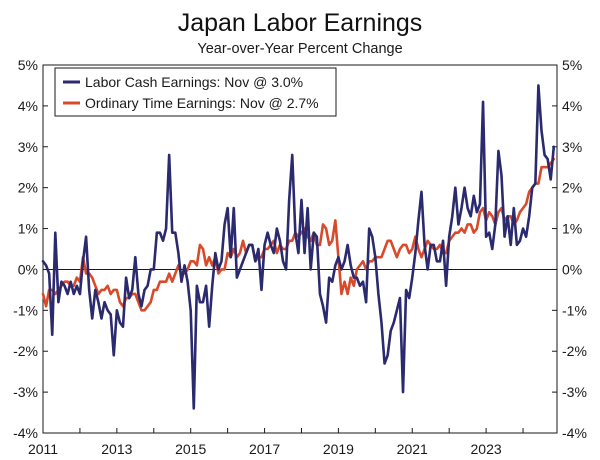 This screenshot has width=600, height=460. I want to click on y-tick-label-left: 2%, so click(28, 188).